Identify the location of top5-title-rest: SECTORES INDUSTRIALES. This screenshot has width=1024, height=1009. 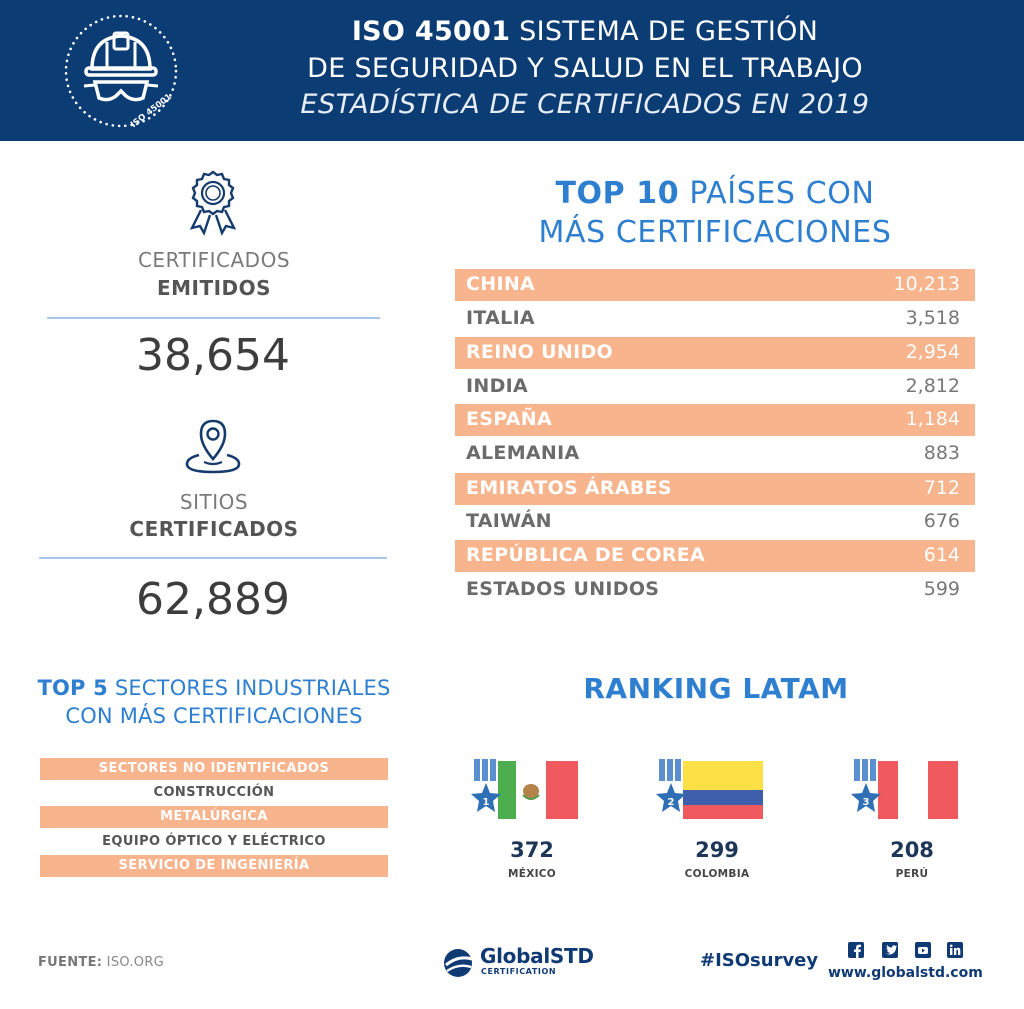
(249, 688).